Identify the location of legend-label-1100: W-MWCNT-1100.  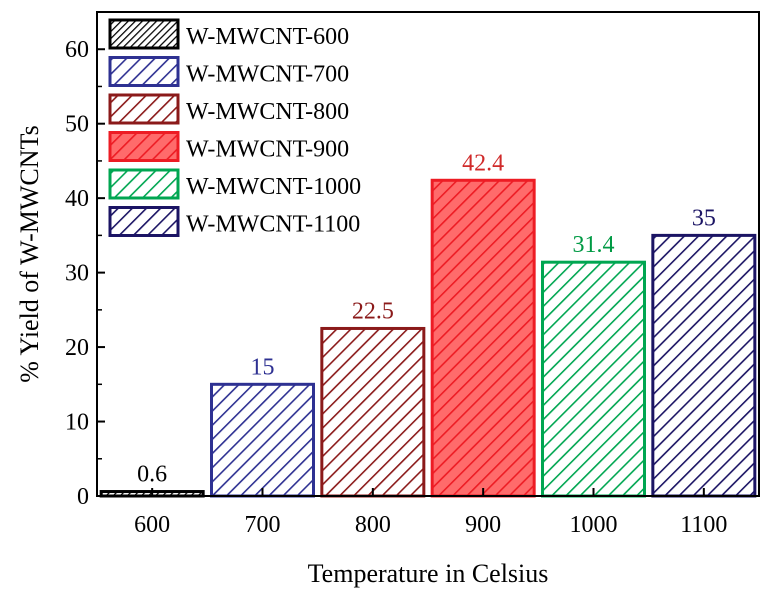
(273, 225).